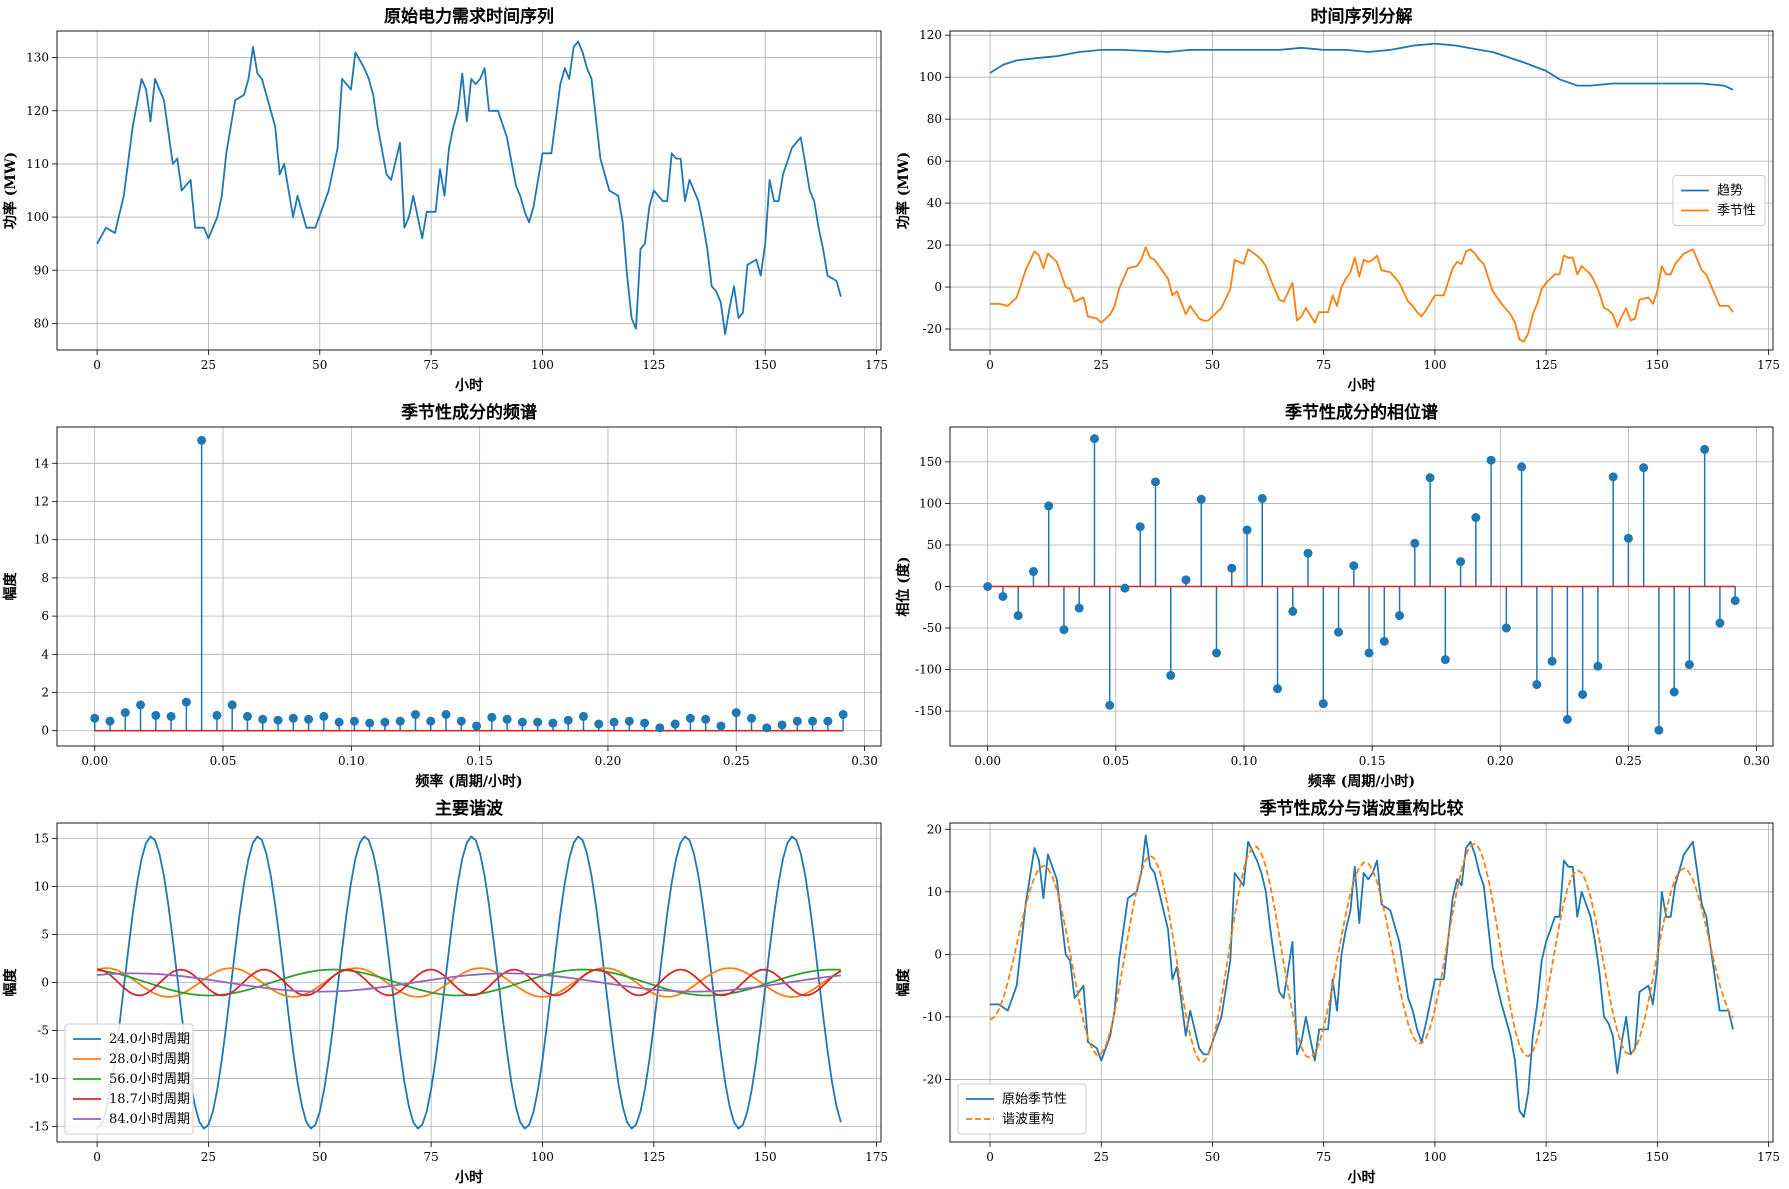 This screenshot has width=1789, height=1189. I want to click on legend-label: 谐波重构, so click(1028, 1119).